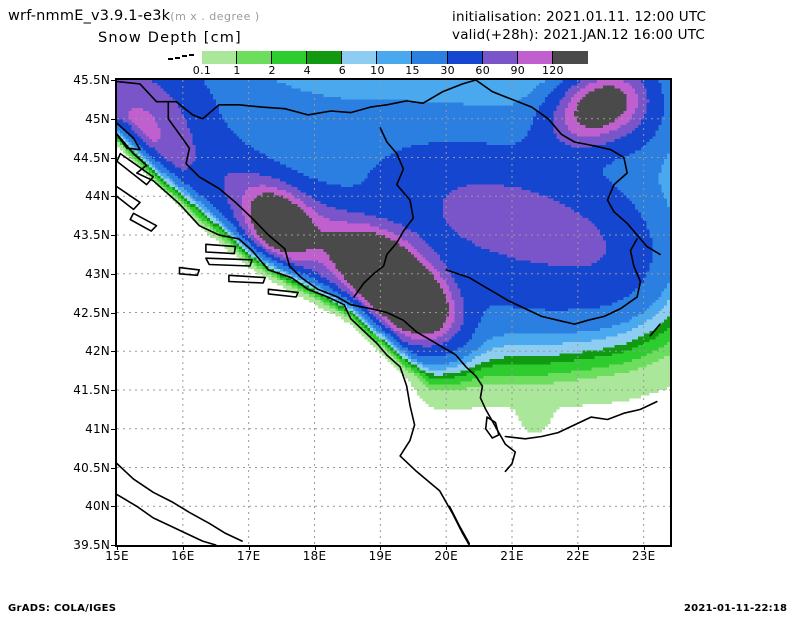  What do you see at coordinates (91, 235) in the screenshot?
I see `y-axis-label-43.5N: 43.5N` at bounding box center [91, 235].